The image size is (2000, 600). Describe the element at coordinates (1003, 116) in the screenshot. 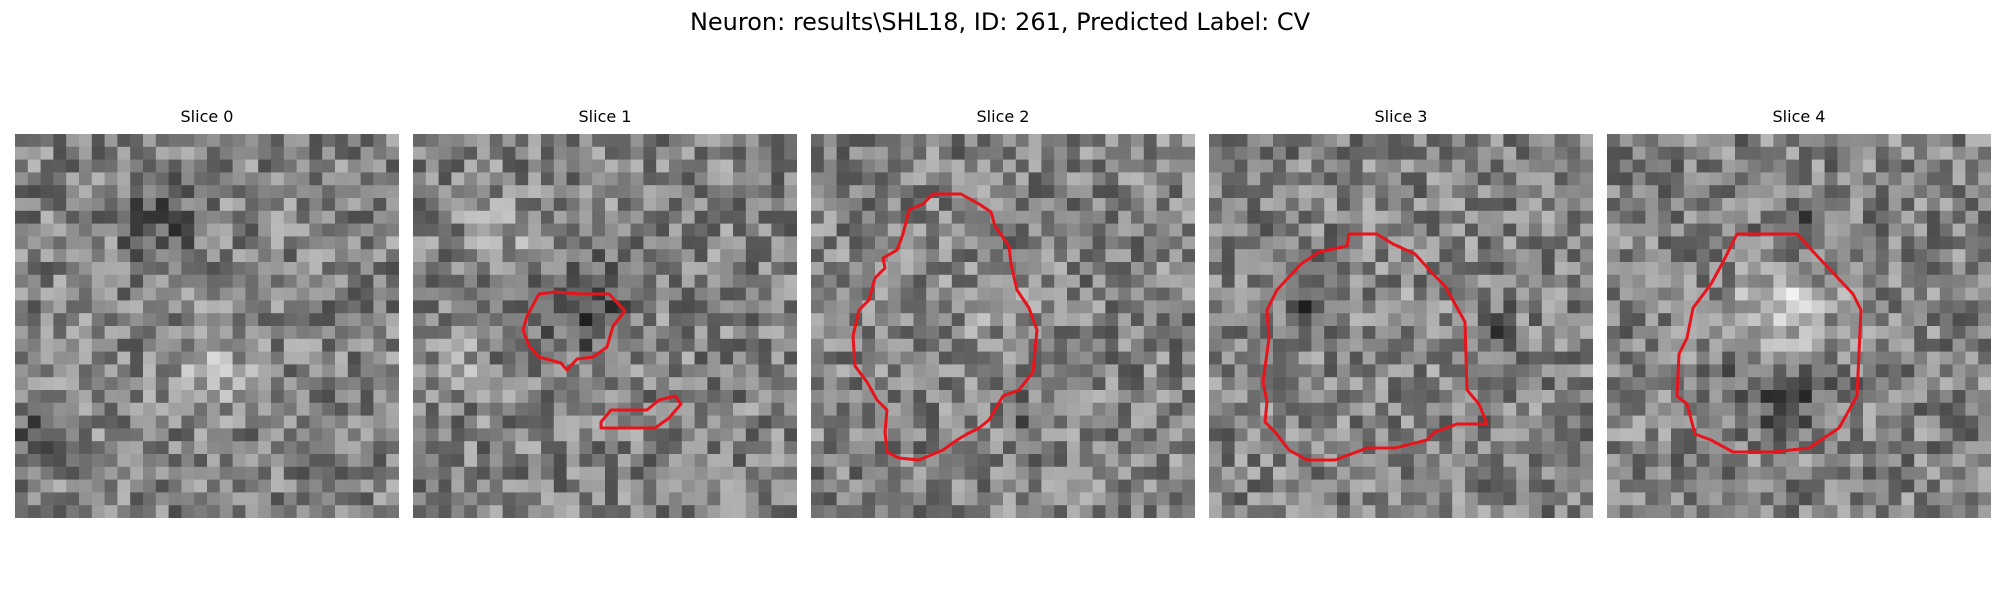

I see `slice-title: Slice 2` at that location.